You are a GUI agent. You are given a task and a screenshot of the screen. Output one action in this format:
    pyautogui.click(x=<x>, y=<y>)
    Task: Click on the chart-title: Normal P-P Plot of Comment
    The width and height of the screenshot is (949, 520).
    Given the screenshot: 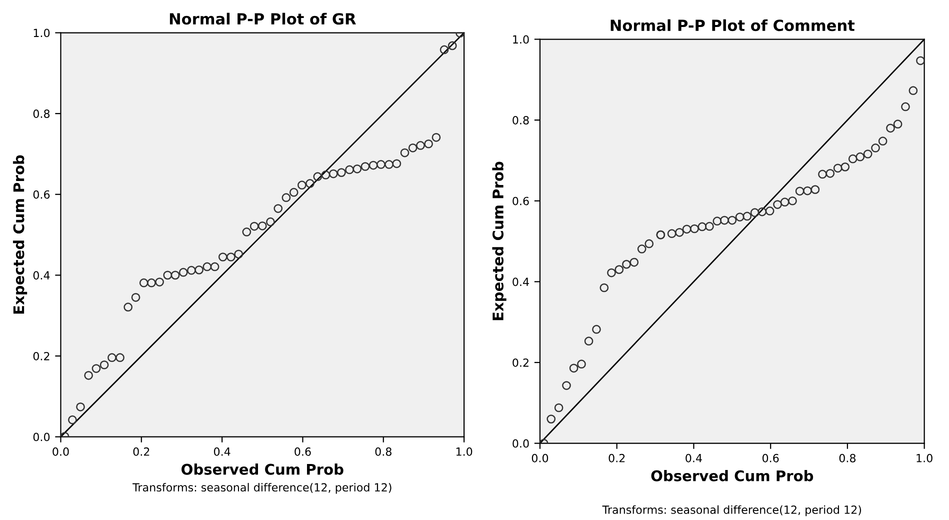 What is the action you would take?
    pyautogui.click(x=732, y=25)
    